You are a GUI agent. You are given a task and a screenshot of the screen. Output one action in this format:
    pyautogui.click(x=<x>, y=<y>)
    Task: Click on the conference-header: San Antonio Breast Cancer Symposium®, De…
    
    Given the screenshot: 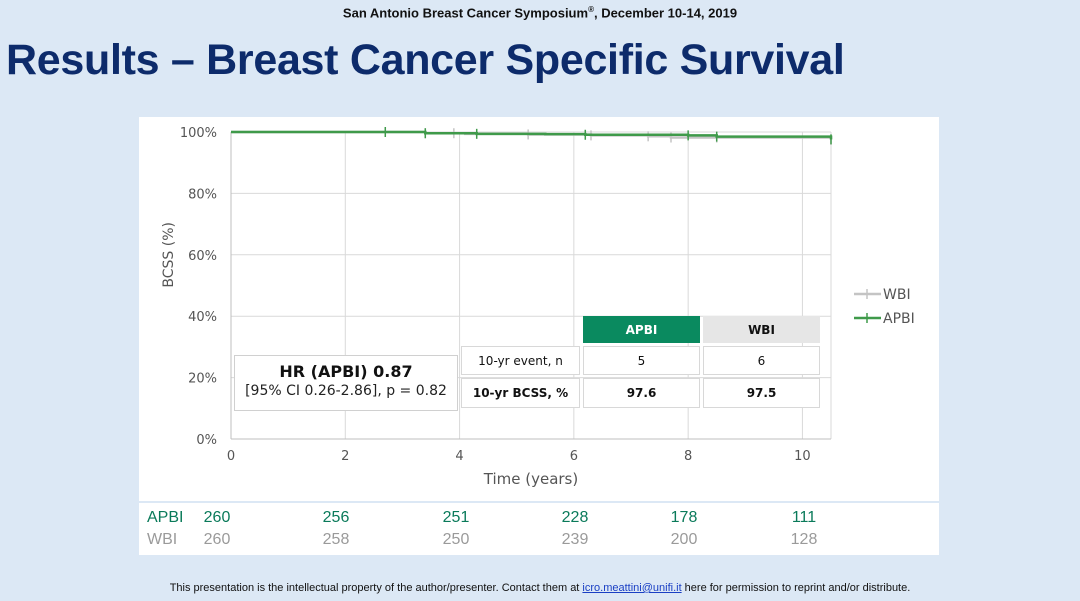 What is the action you would take?
    pyautogui.click(x=540, y=12)
    